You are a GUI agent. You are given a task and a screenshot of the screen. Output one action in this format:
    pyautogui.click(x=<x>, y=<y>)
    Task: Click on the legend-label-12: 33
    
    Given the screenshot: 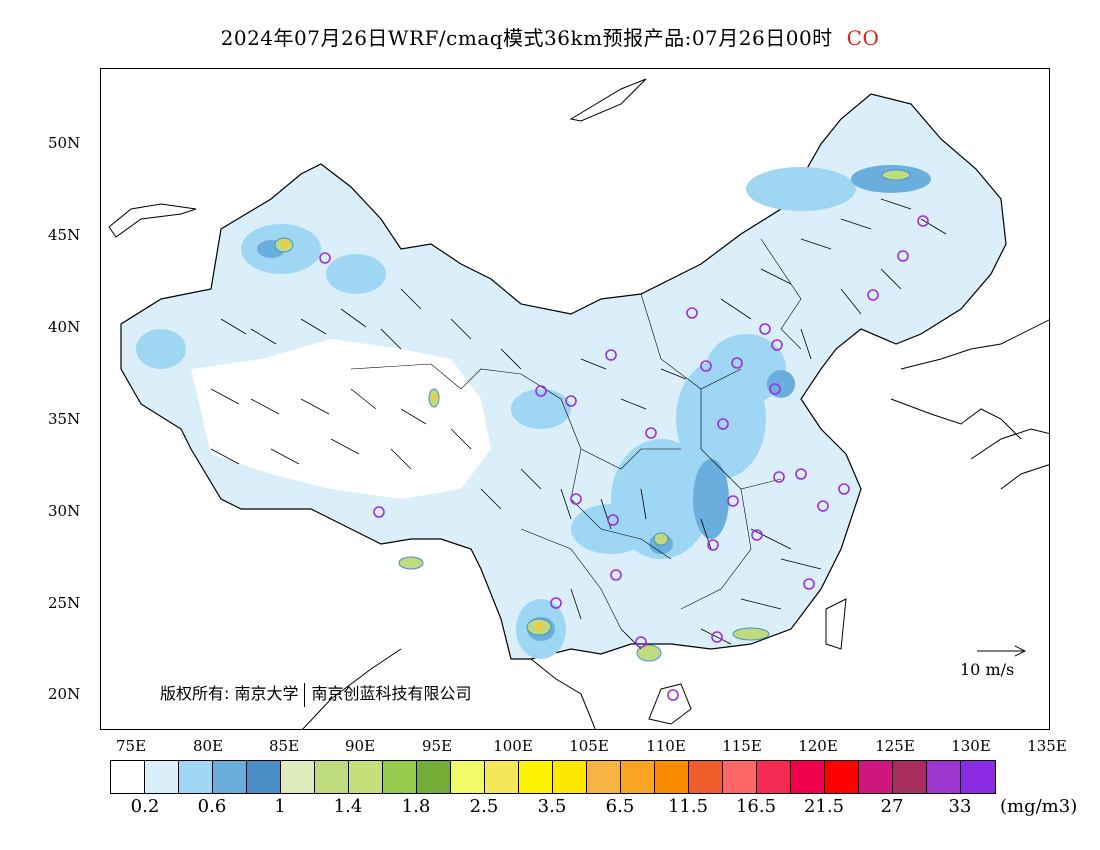 What is the action you would take?
    pyautogui.click(x=960, y=806)
    